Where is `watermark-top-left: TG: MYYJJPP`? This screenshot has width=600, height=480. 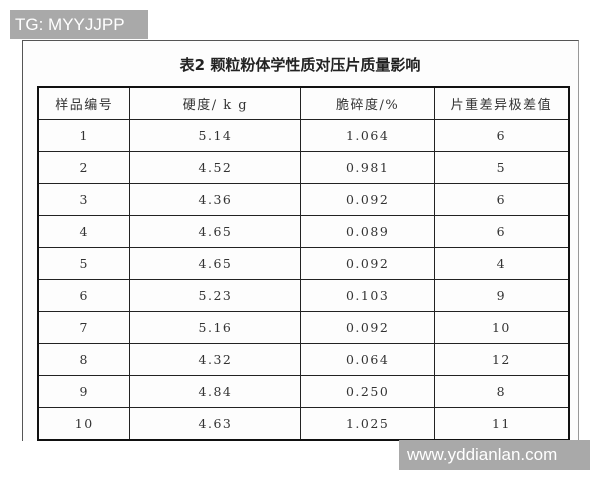 watermark-top-left: TG: MYYJJPP is located at coordinates (79, 24).